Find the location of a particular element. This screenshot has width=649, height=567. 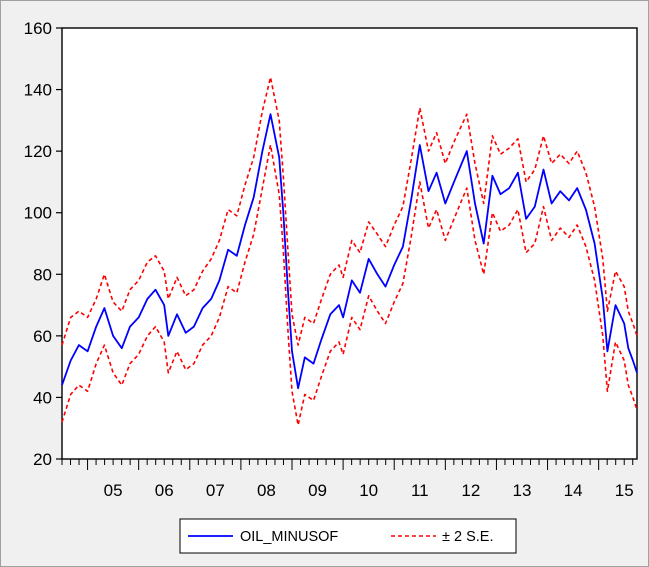

x-tick-label: 05 is located at coordinates (113, 490).